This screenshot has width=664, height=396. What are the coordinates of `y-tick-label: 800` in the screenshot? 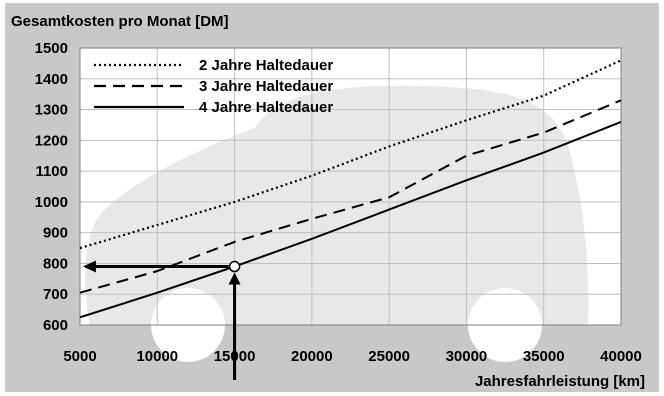 It's located at (55, 263).